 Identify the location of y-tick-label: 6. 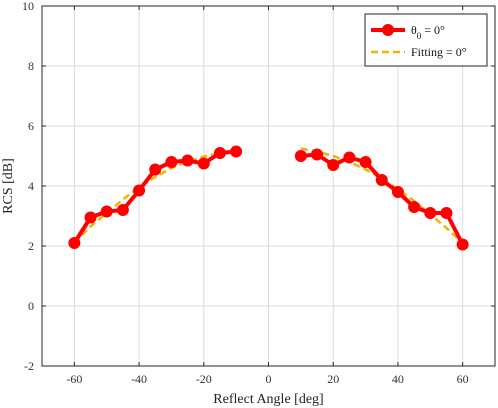
(31, 126).